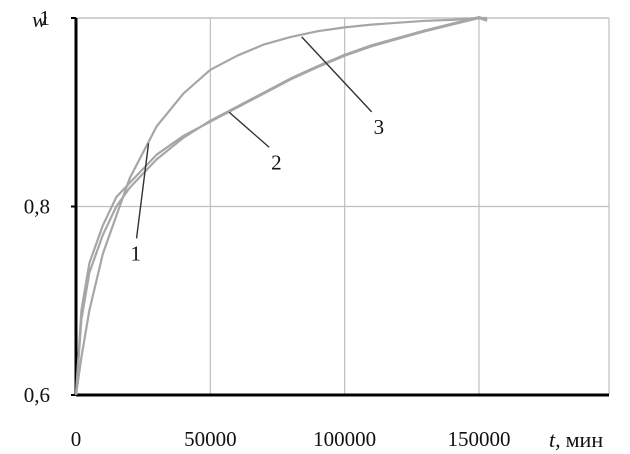 Image resolution: width=630 pixels, height=454 pixels. I want to click on x-tick-label: 150000, so click(479, 439).